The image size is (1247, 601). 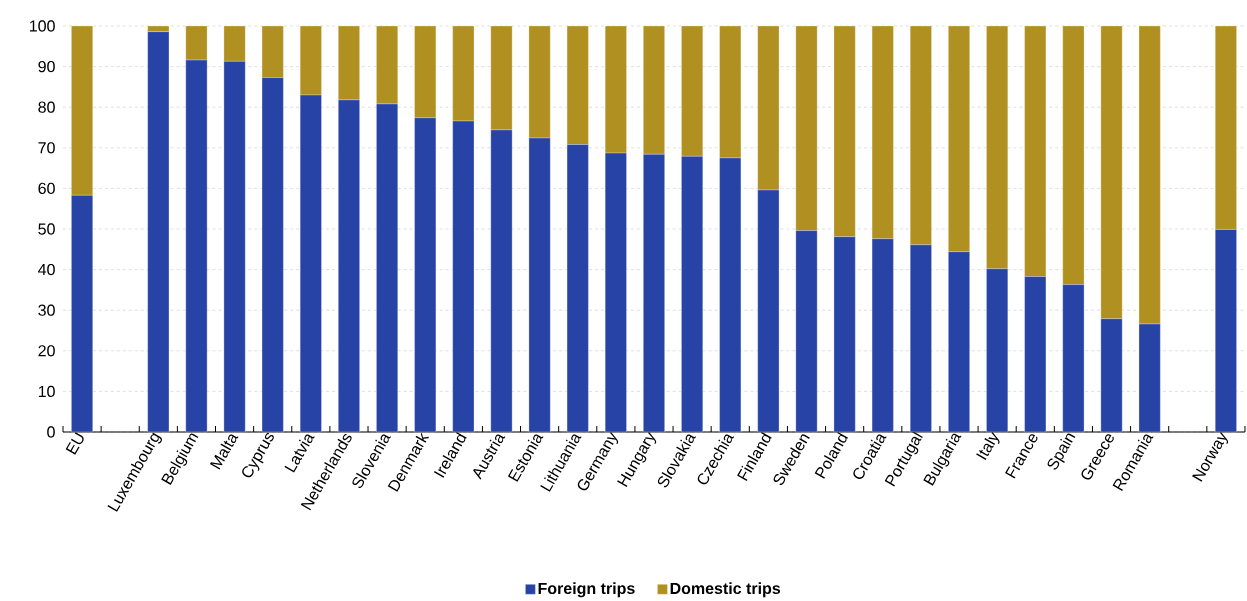 I want to click on y-tick-label: 80, so click(x=46, y=107).